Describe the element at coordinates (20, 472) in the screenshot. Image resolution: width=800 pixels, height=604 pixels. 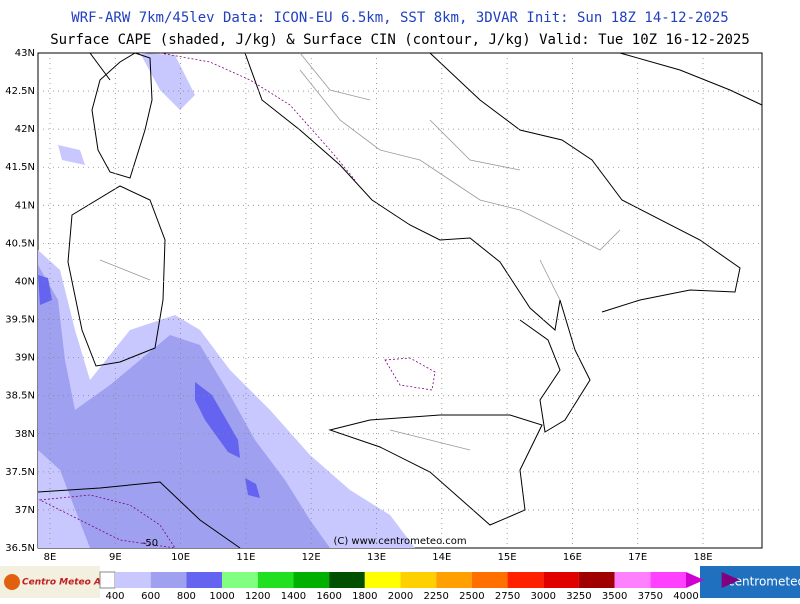
I see `lat-label: 37.5N` at that location.